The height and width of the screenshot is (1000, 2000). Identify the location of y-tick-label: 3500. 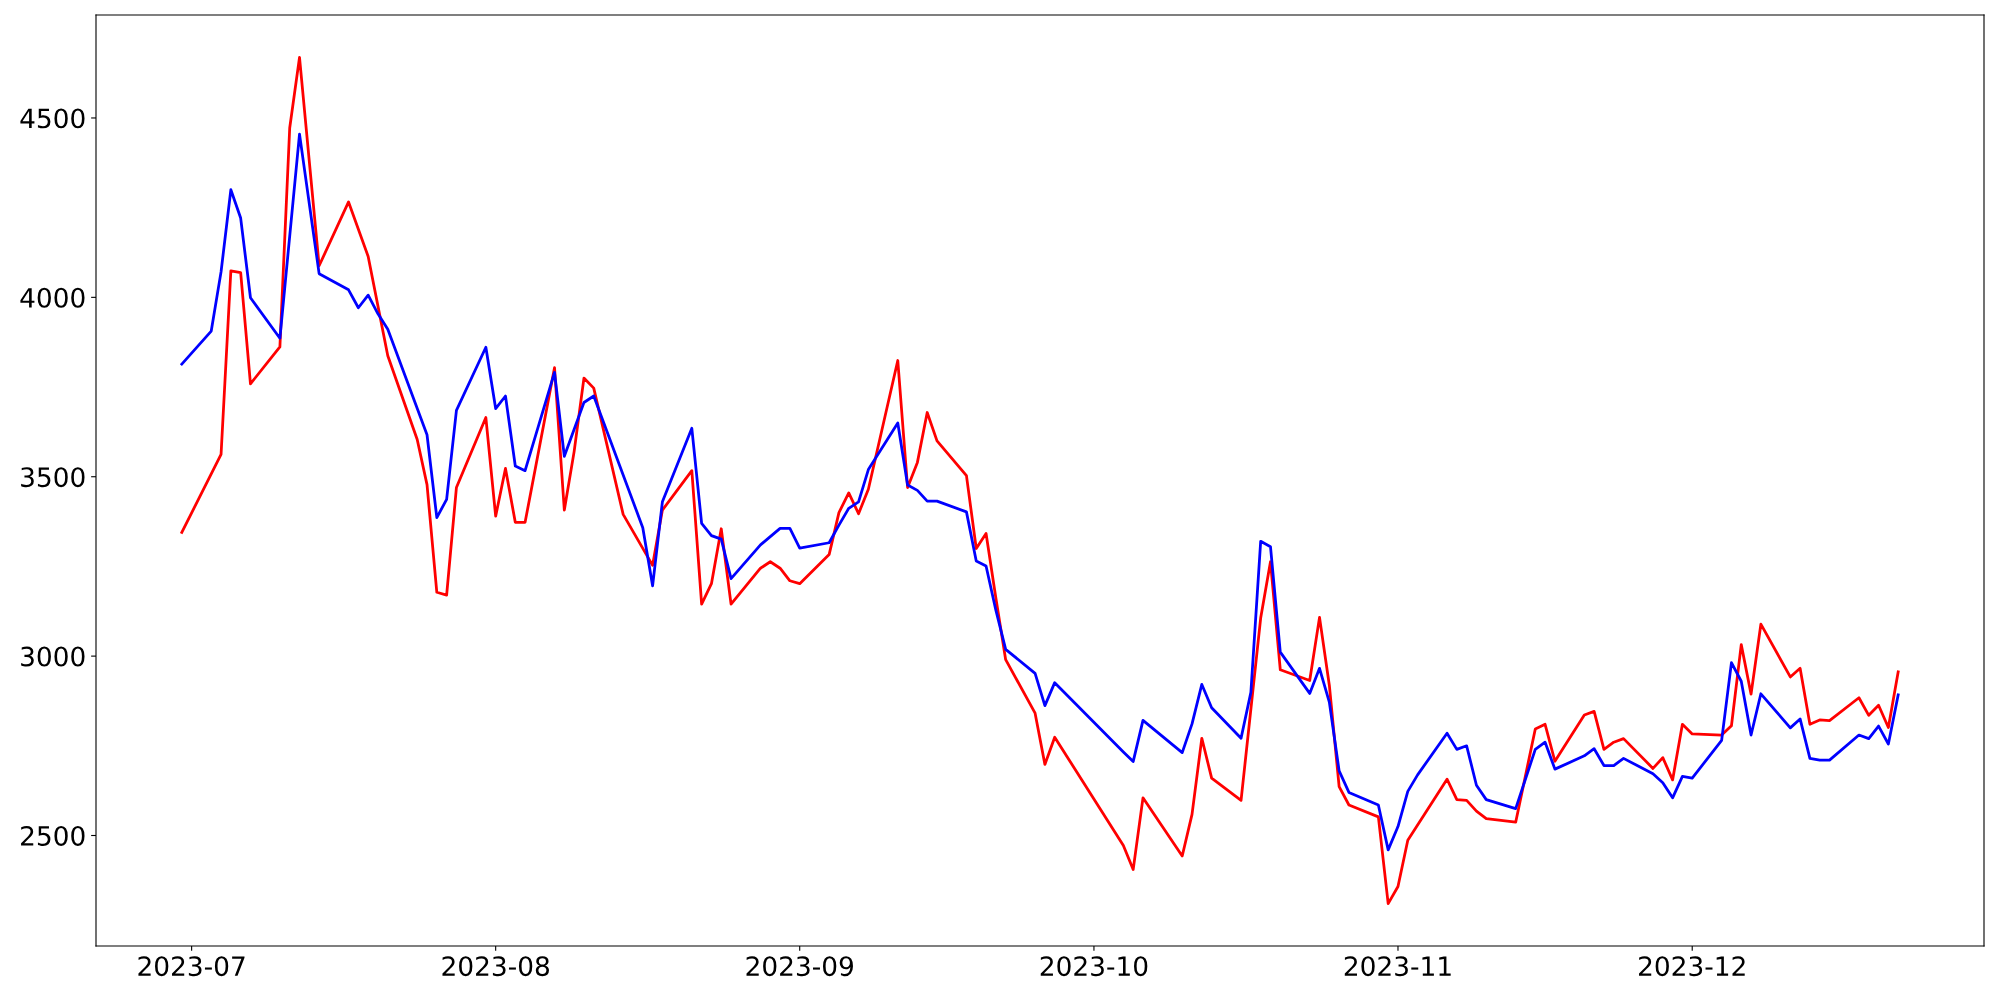
(53, 477).